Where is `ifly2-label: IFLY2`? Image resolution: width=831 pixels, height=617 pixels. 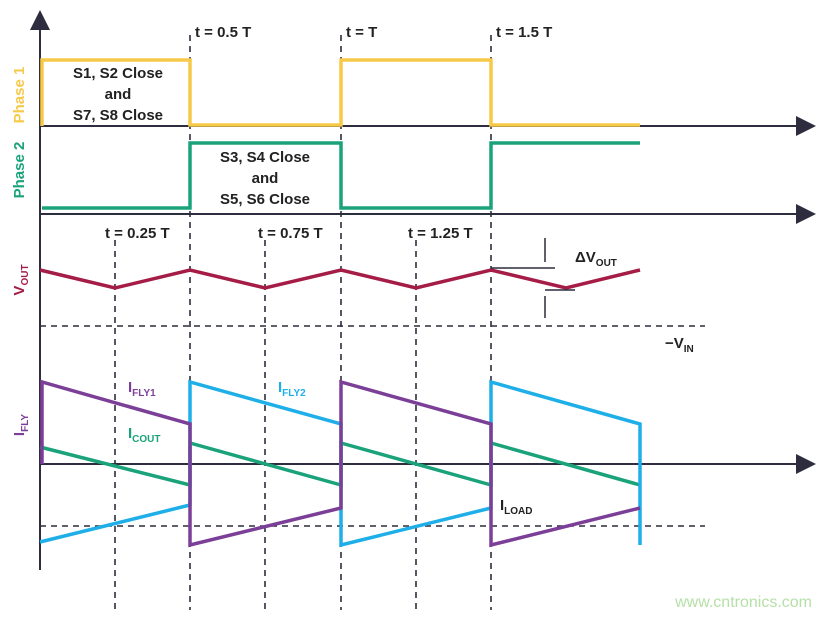 ifly2-label: IFLY2 is located at coordinates (292, 389).